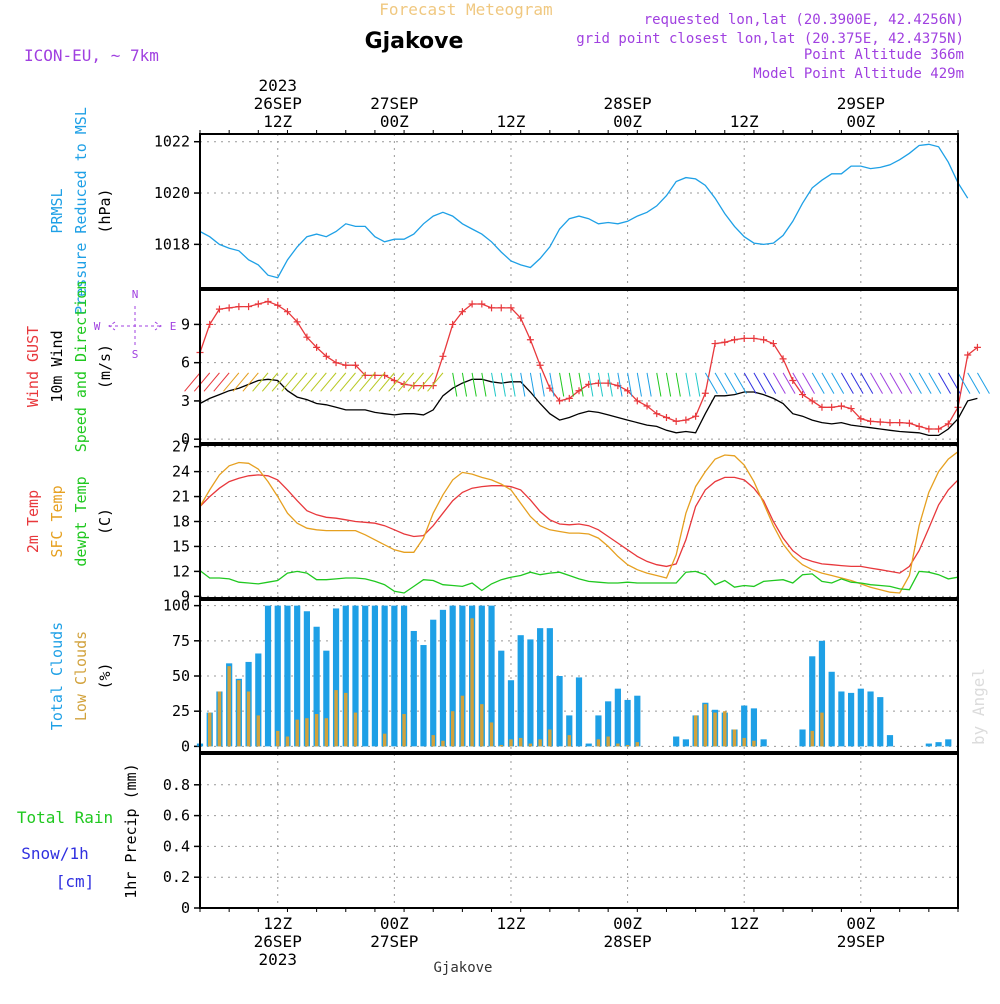 The height and width of the screenshot is (1004, 1000). I want to click on footer-station: Gjakove, so click(462, 968).